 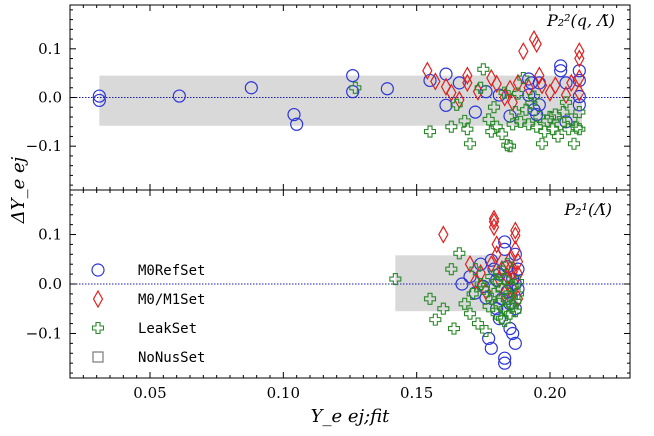 I want to click on legend-label: M0/M1Set, so click(x=171, y=300).